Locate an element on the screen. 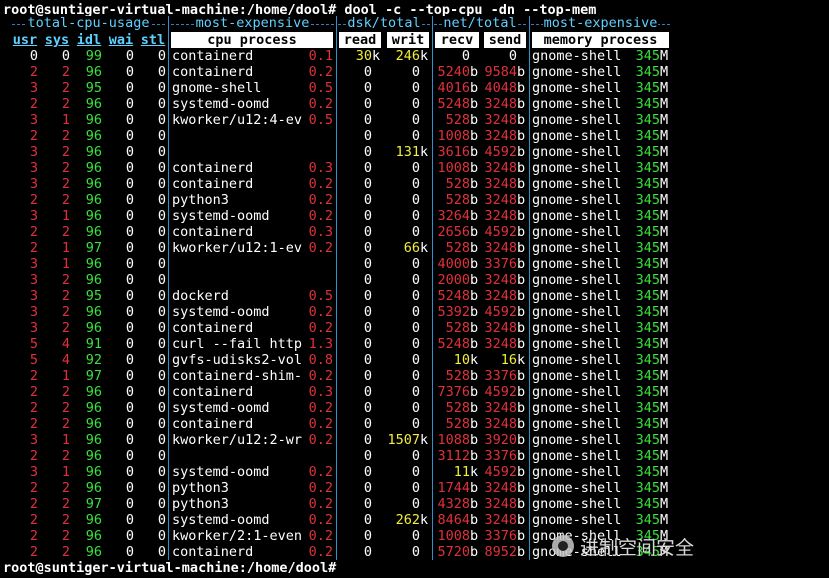  cell-idl: 95 is located at coordinates (93, 296).